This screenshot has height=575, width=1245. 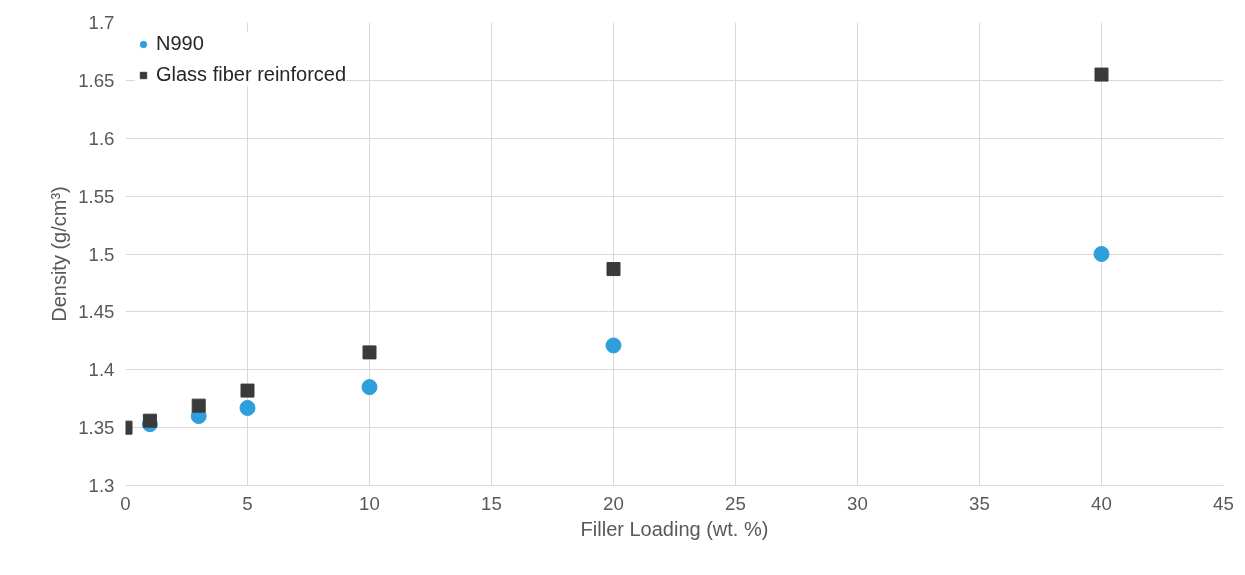 What do you see at coordinates (491, 503) in the screenshot?
I see `x-tick-label: 15` at bounding box center [491, 503].